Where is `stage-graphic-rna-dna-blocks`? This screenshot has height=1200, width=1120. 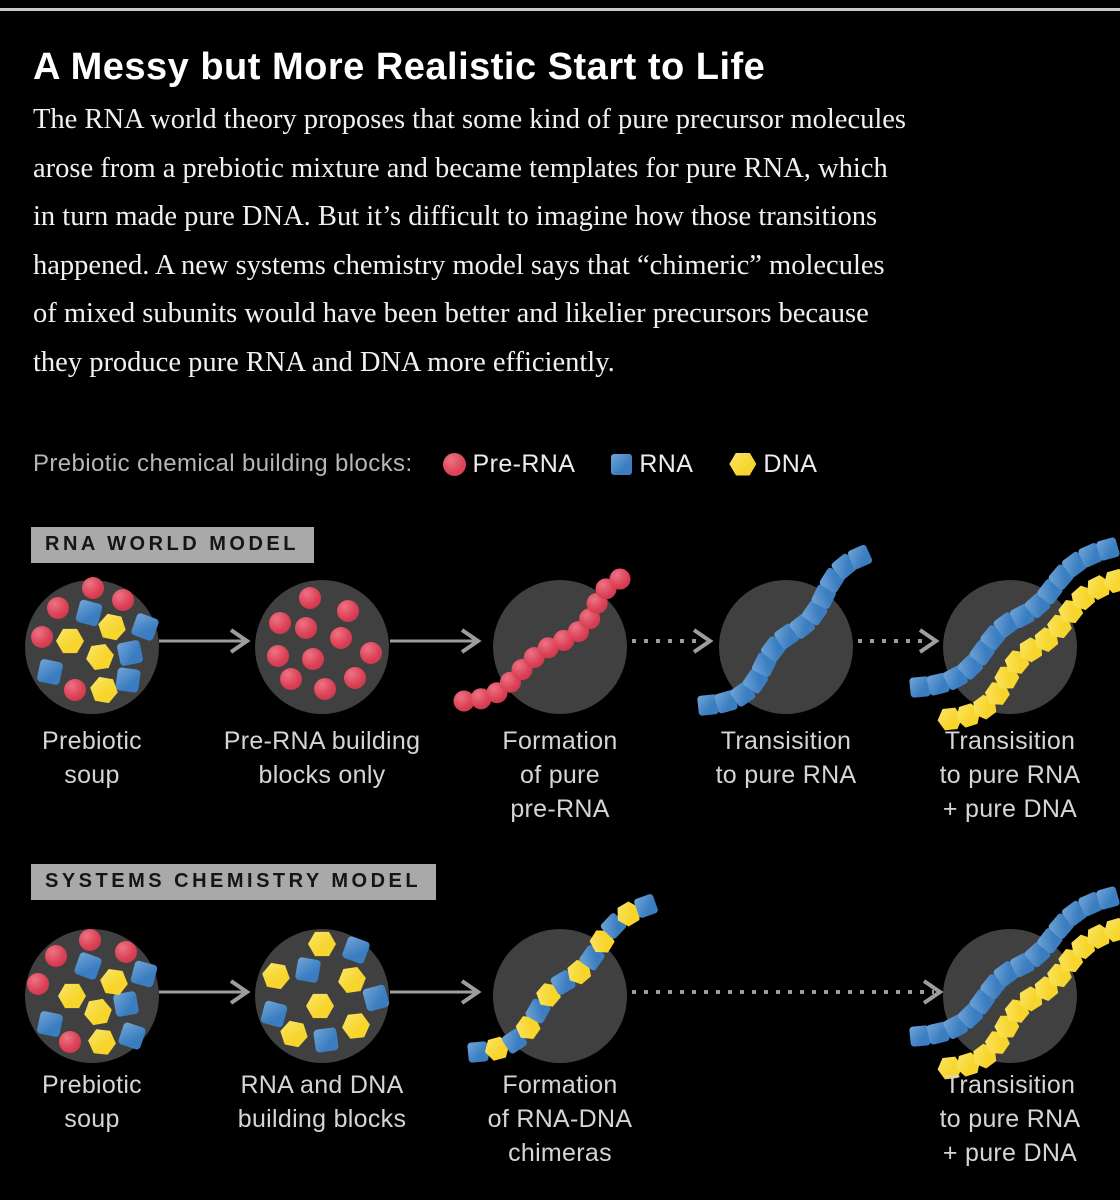
stage-graphic-rna-dna-blocks is located at coordinates (322, 996).